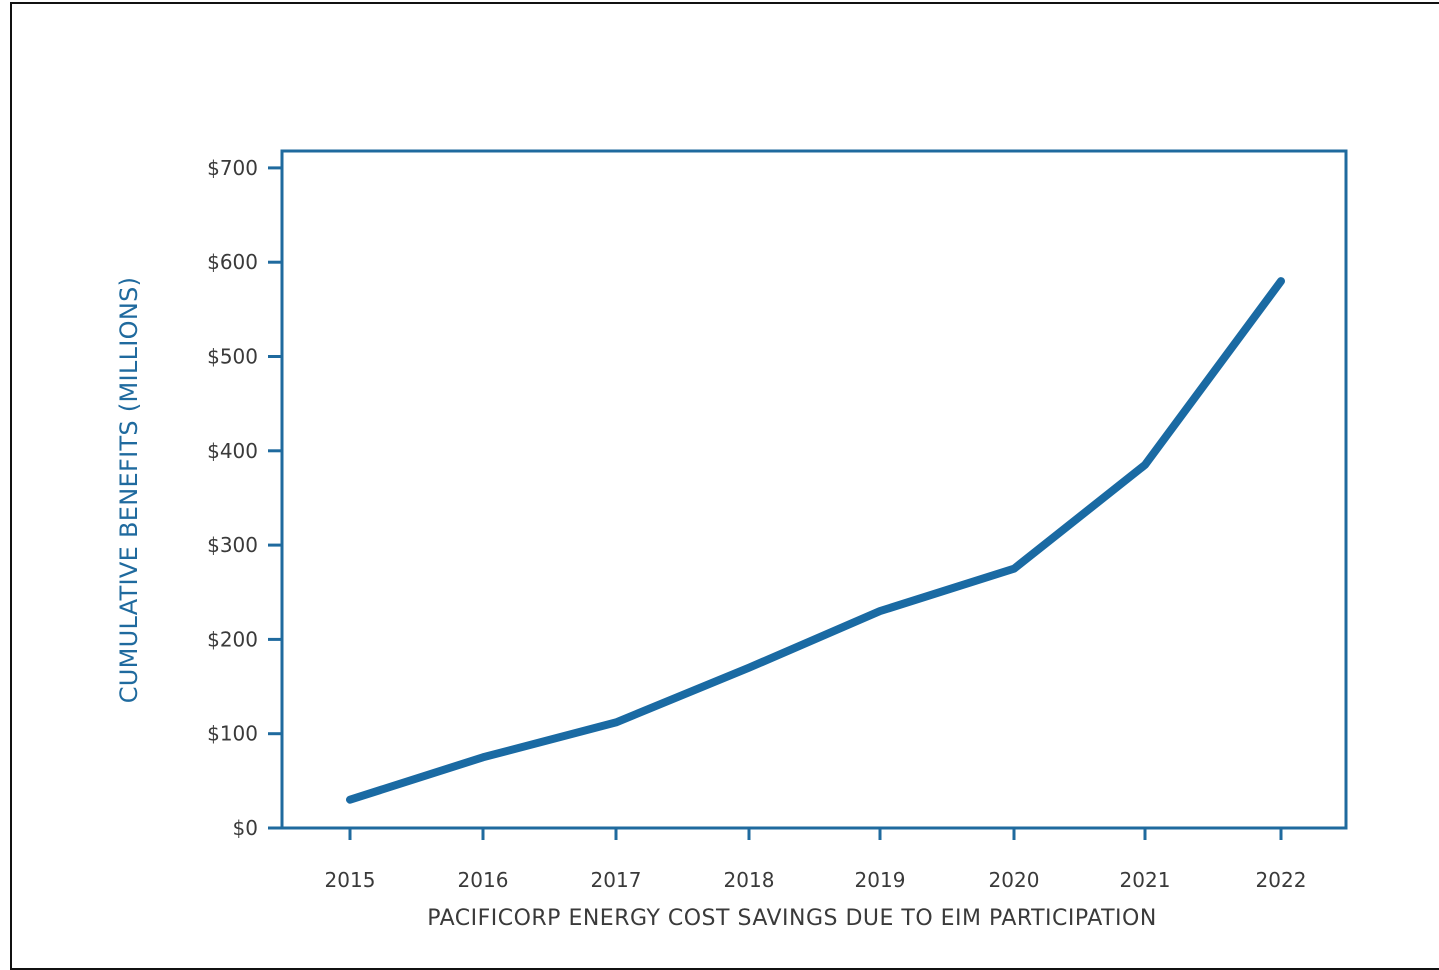 The image size is (1439, 970). What do you see at coordinates (232, 451) in the screenshot?
I see `y-tick-label: $400` at bounding box center [232, 451].